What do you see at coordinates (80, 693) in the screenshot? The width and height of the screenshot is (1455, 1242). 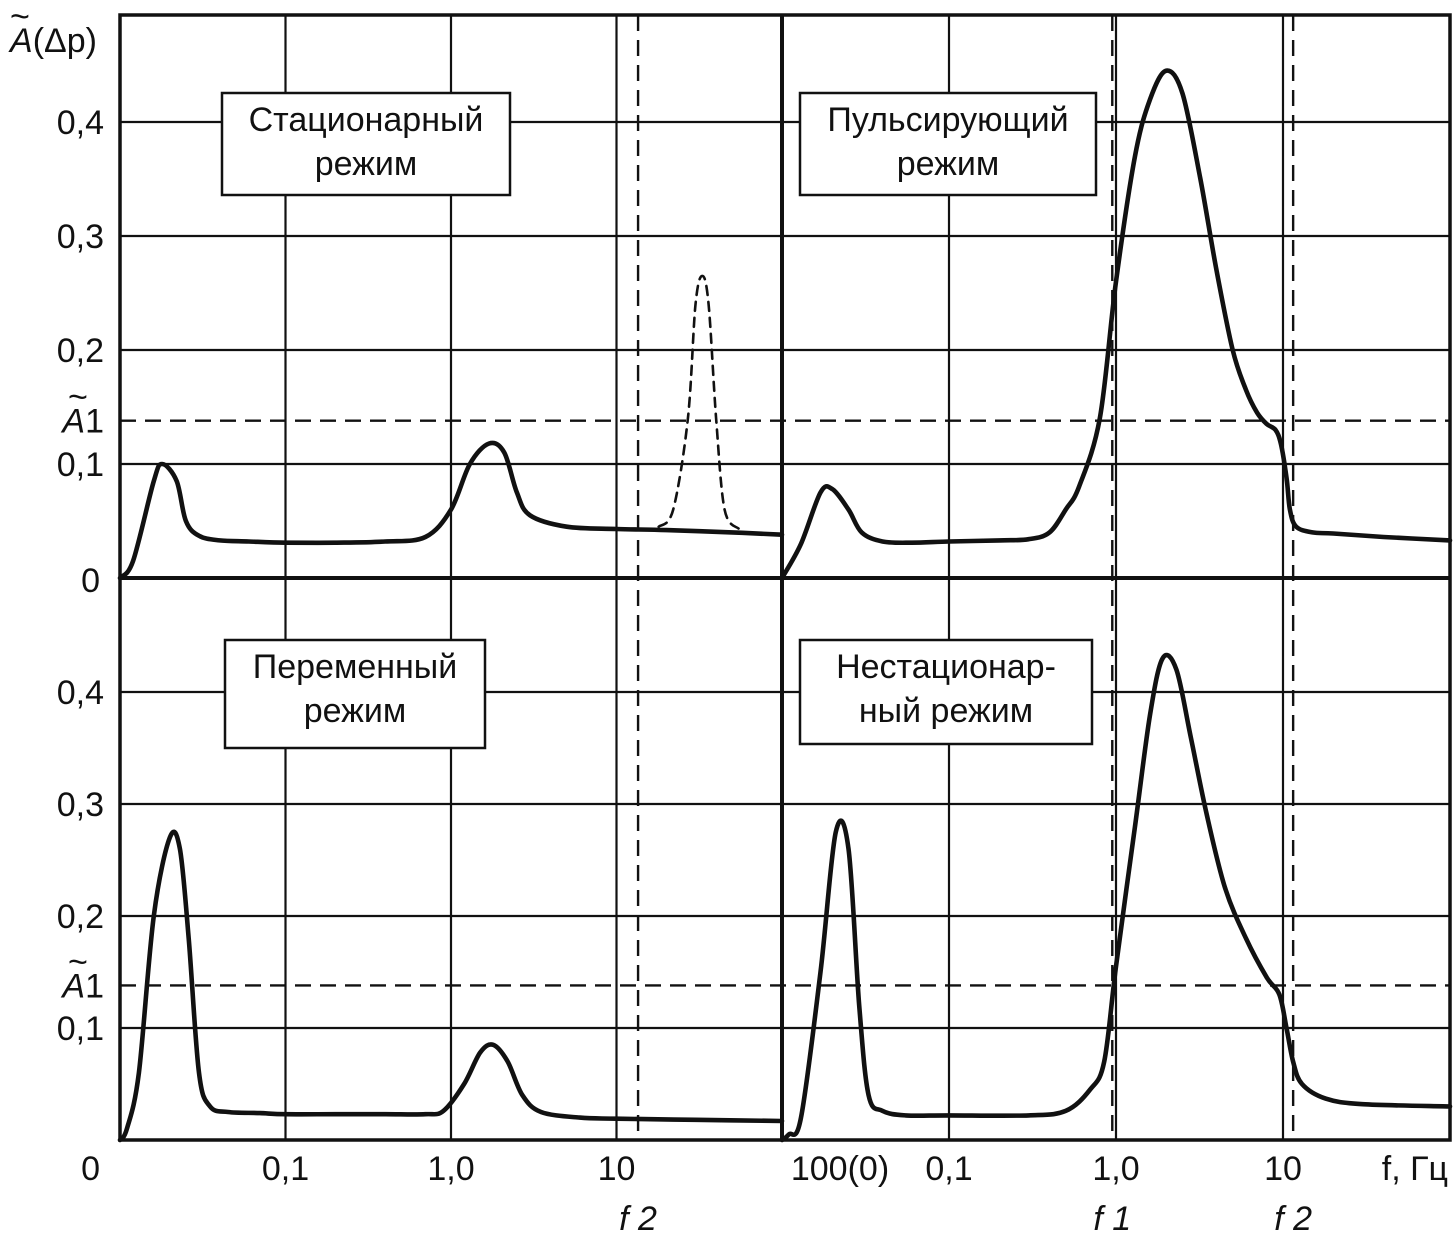 I see `y-tick-bottom: 0,4` at bounding box center [80, 693].